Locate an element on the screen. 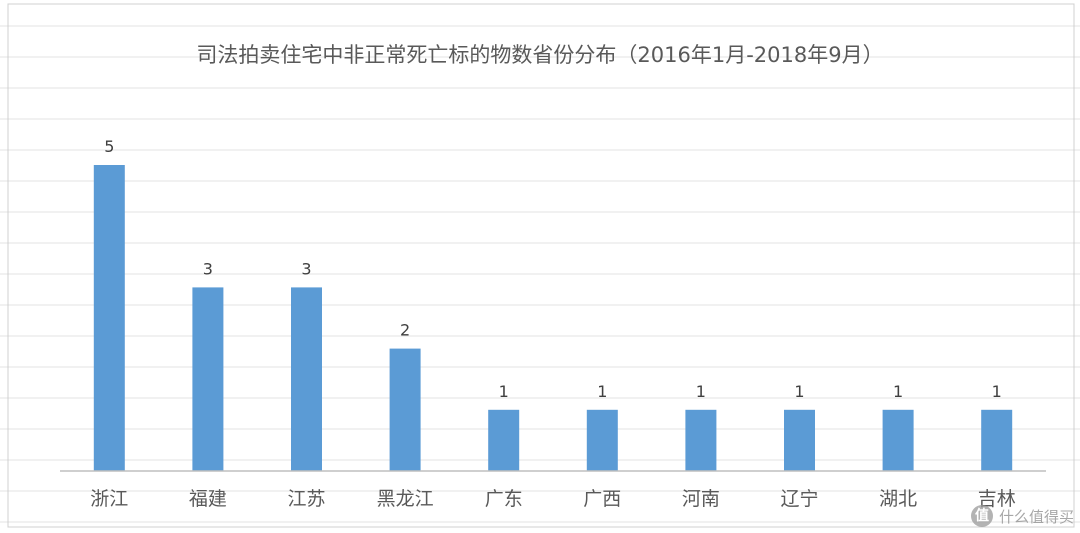 This screenshot has height=533, width=1080. x-tick-label-7: 河南 is located at coordinates (701, 499).